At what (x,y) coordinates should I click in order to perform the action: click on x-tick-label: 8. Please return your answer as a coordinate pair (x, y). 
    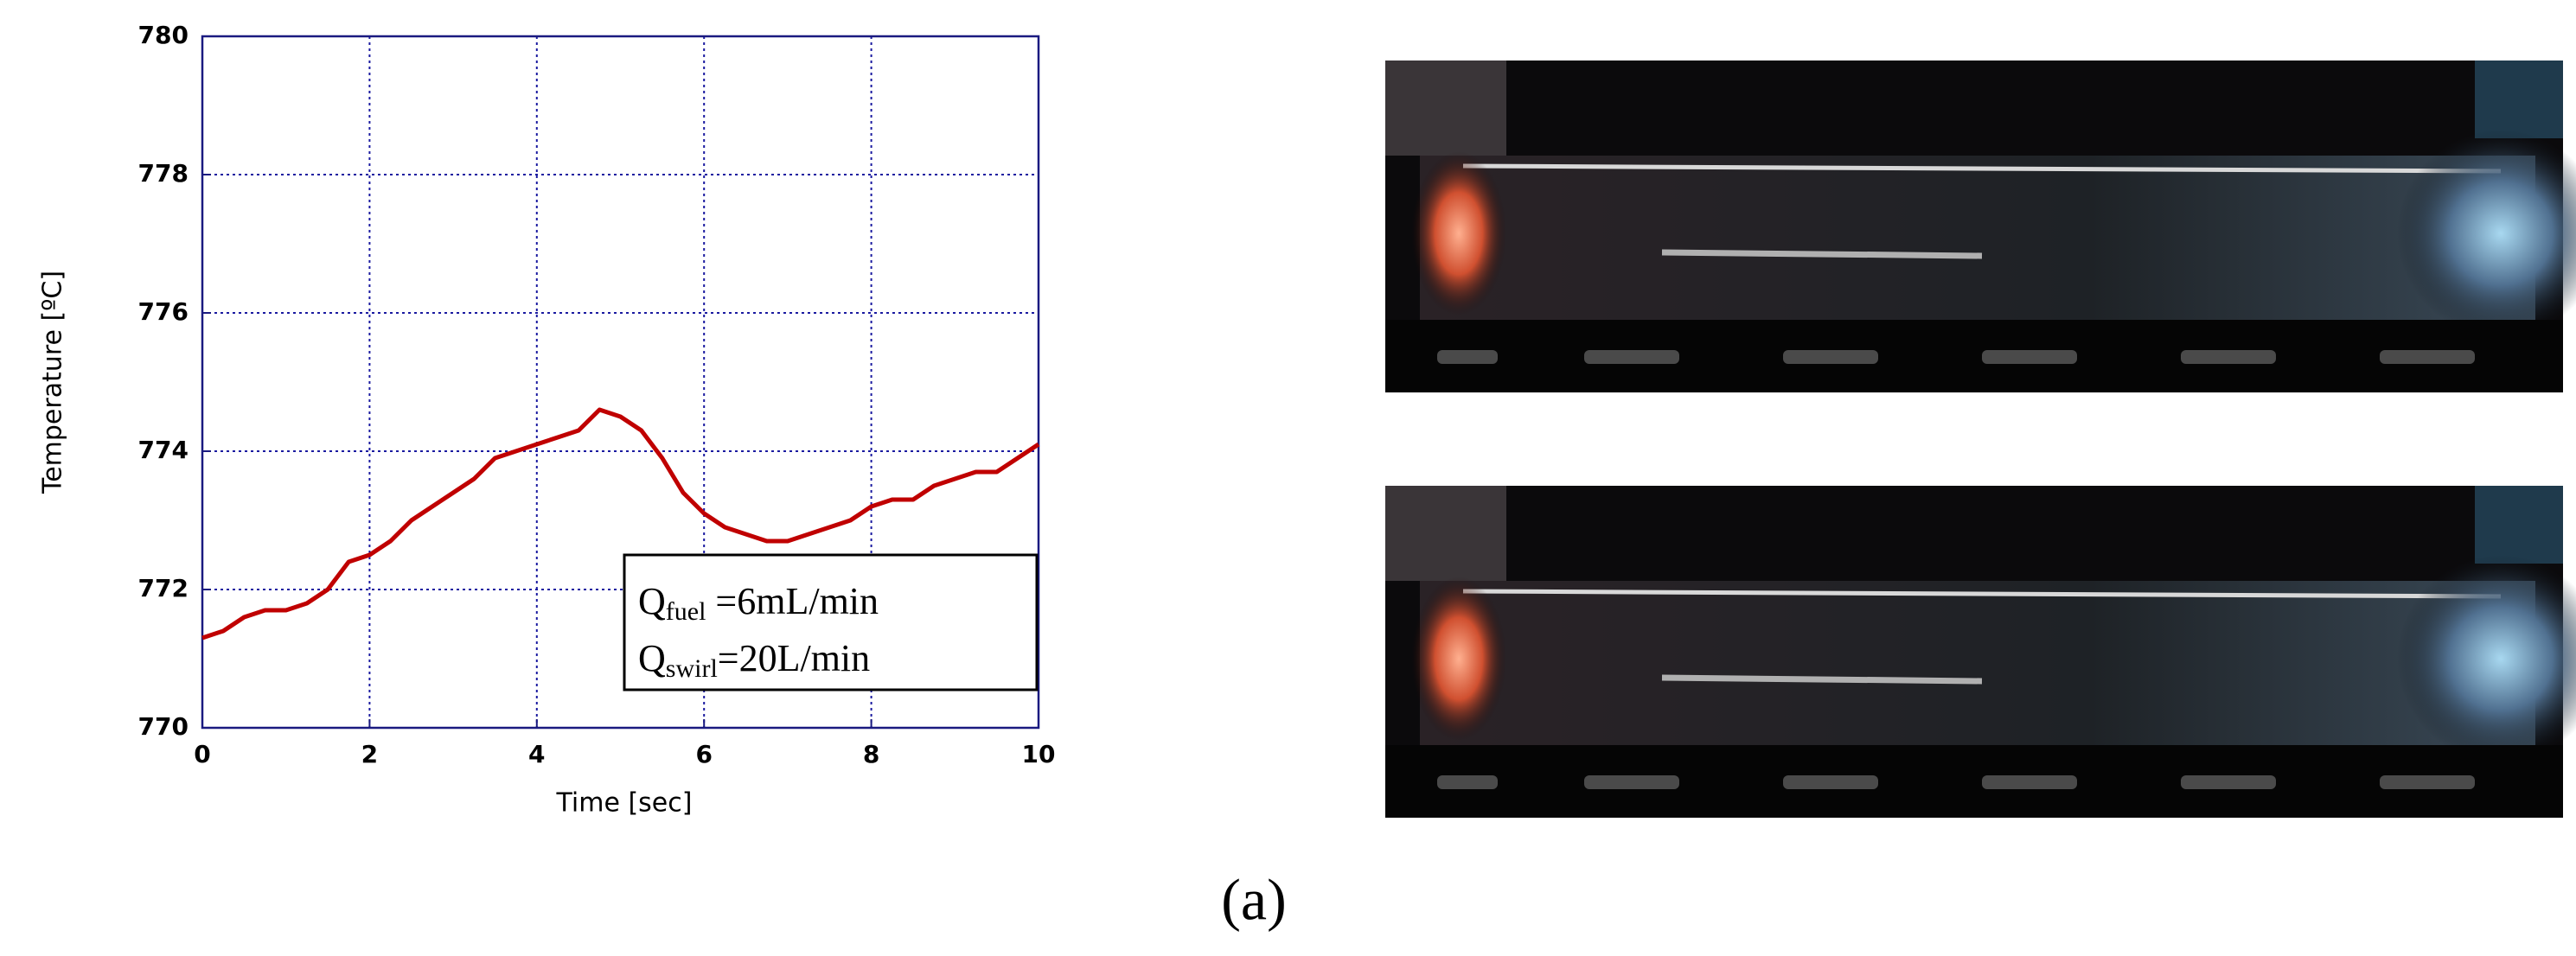
    Looking at the image, I should click on (871, 754).